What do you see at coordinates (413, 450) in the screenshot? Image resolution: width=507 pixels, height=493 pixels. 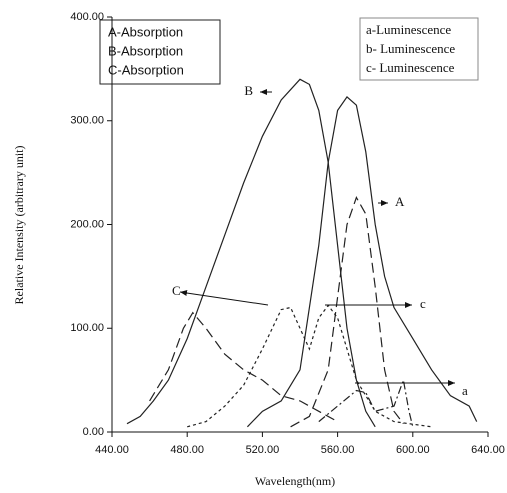 I see `x-tick-label: 600.00` at bounding box center [413, 450].